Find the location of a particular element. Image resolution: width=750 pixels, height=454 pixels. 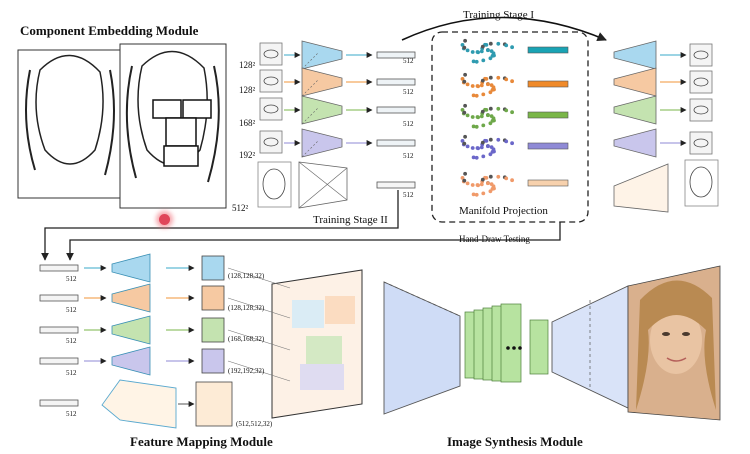

ellipsis-dot is located at coordinates (520, 348).